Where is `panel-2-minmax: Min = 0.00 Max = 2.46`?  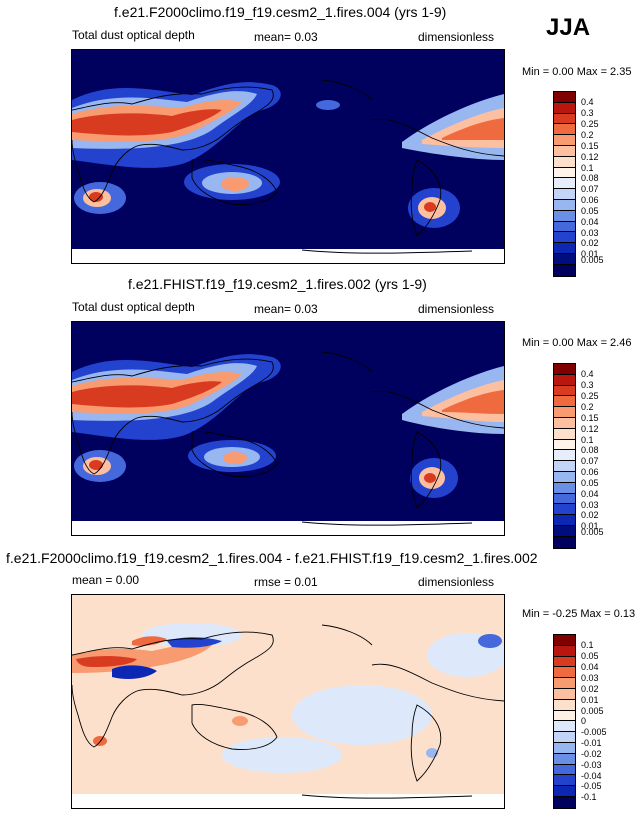 panel-2-minmax: Min = 0.00 Max = 2.46 is located at coordinates (577, 343).